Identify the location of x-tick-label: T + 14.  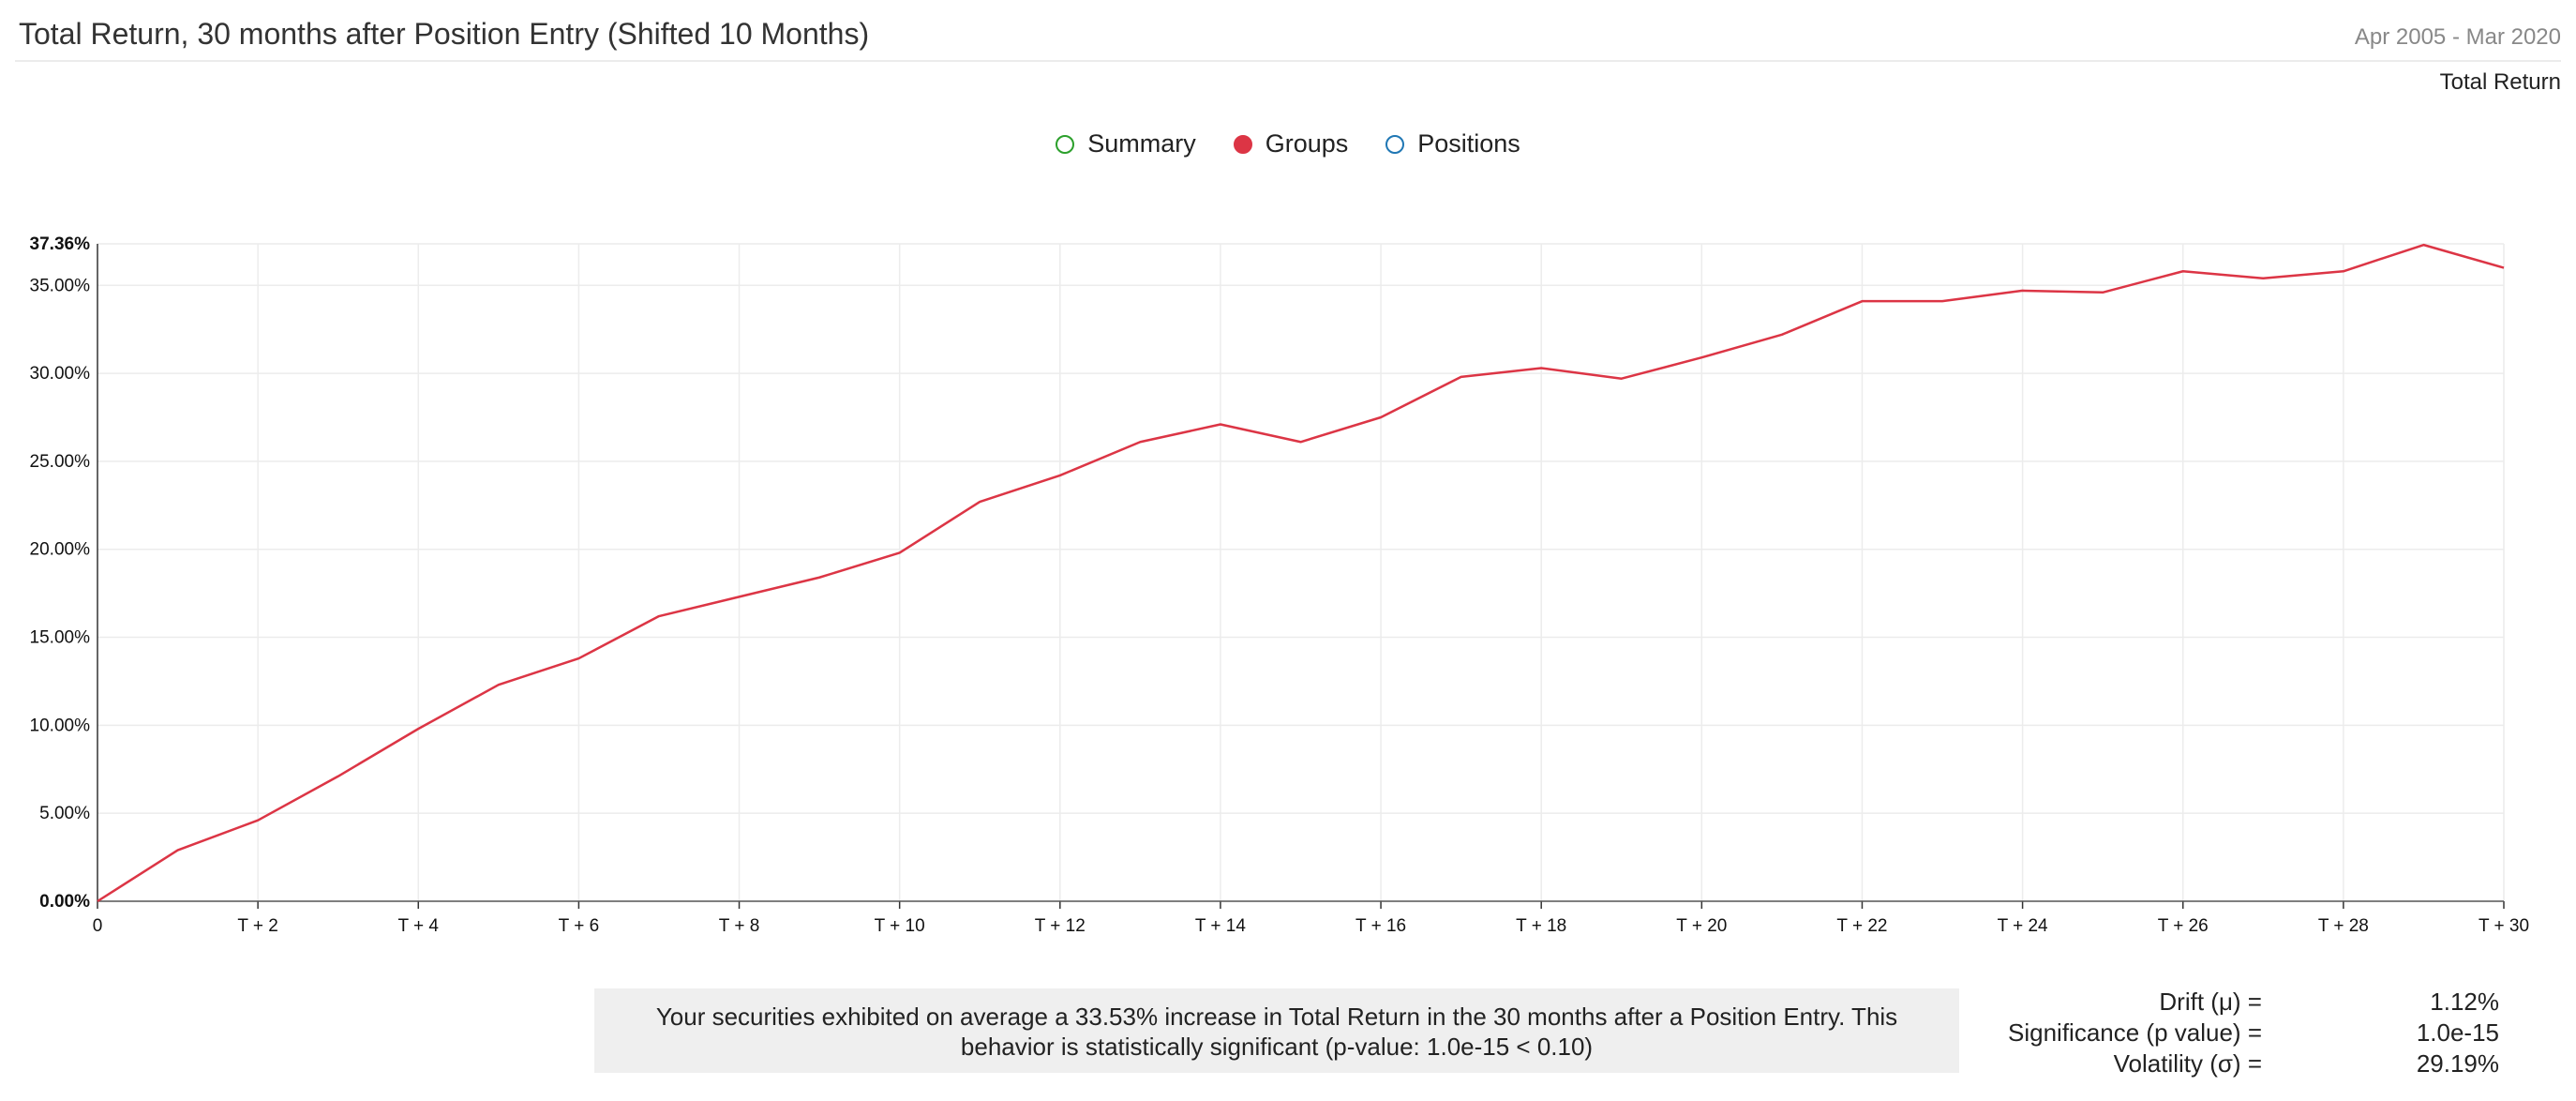
(1221, 926).